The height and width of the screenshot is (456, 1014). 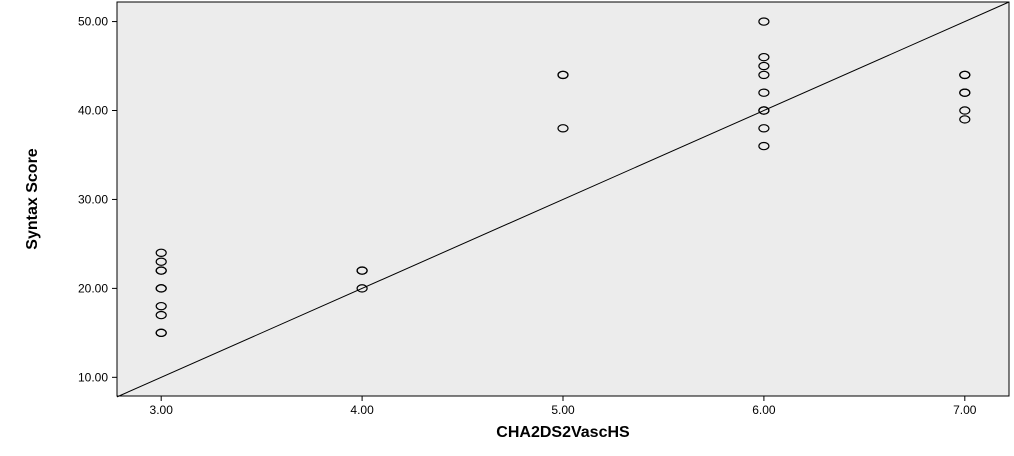 What do you see at coordinates (162, 410) in the screenshot?
I see `x-tick-label: 3.00` at bounding box center [162, 410].